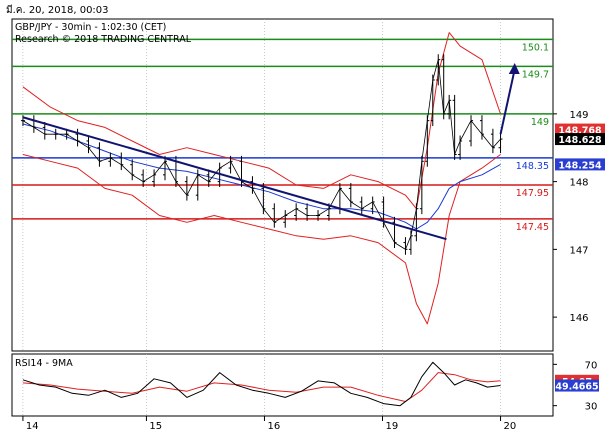 The height and width of the screenshot is (441, 614). Describe the element at coordinates (532, 193) in the screenshot. I see `level-label-147.95: 147.95` at that location.